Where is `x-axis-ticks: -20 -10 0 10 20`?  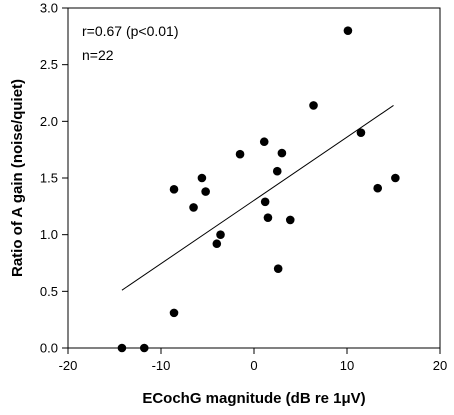
x-axis-ticks: -20 -10 0 10 20 is located at coordinates (253, 360).